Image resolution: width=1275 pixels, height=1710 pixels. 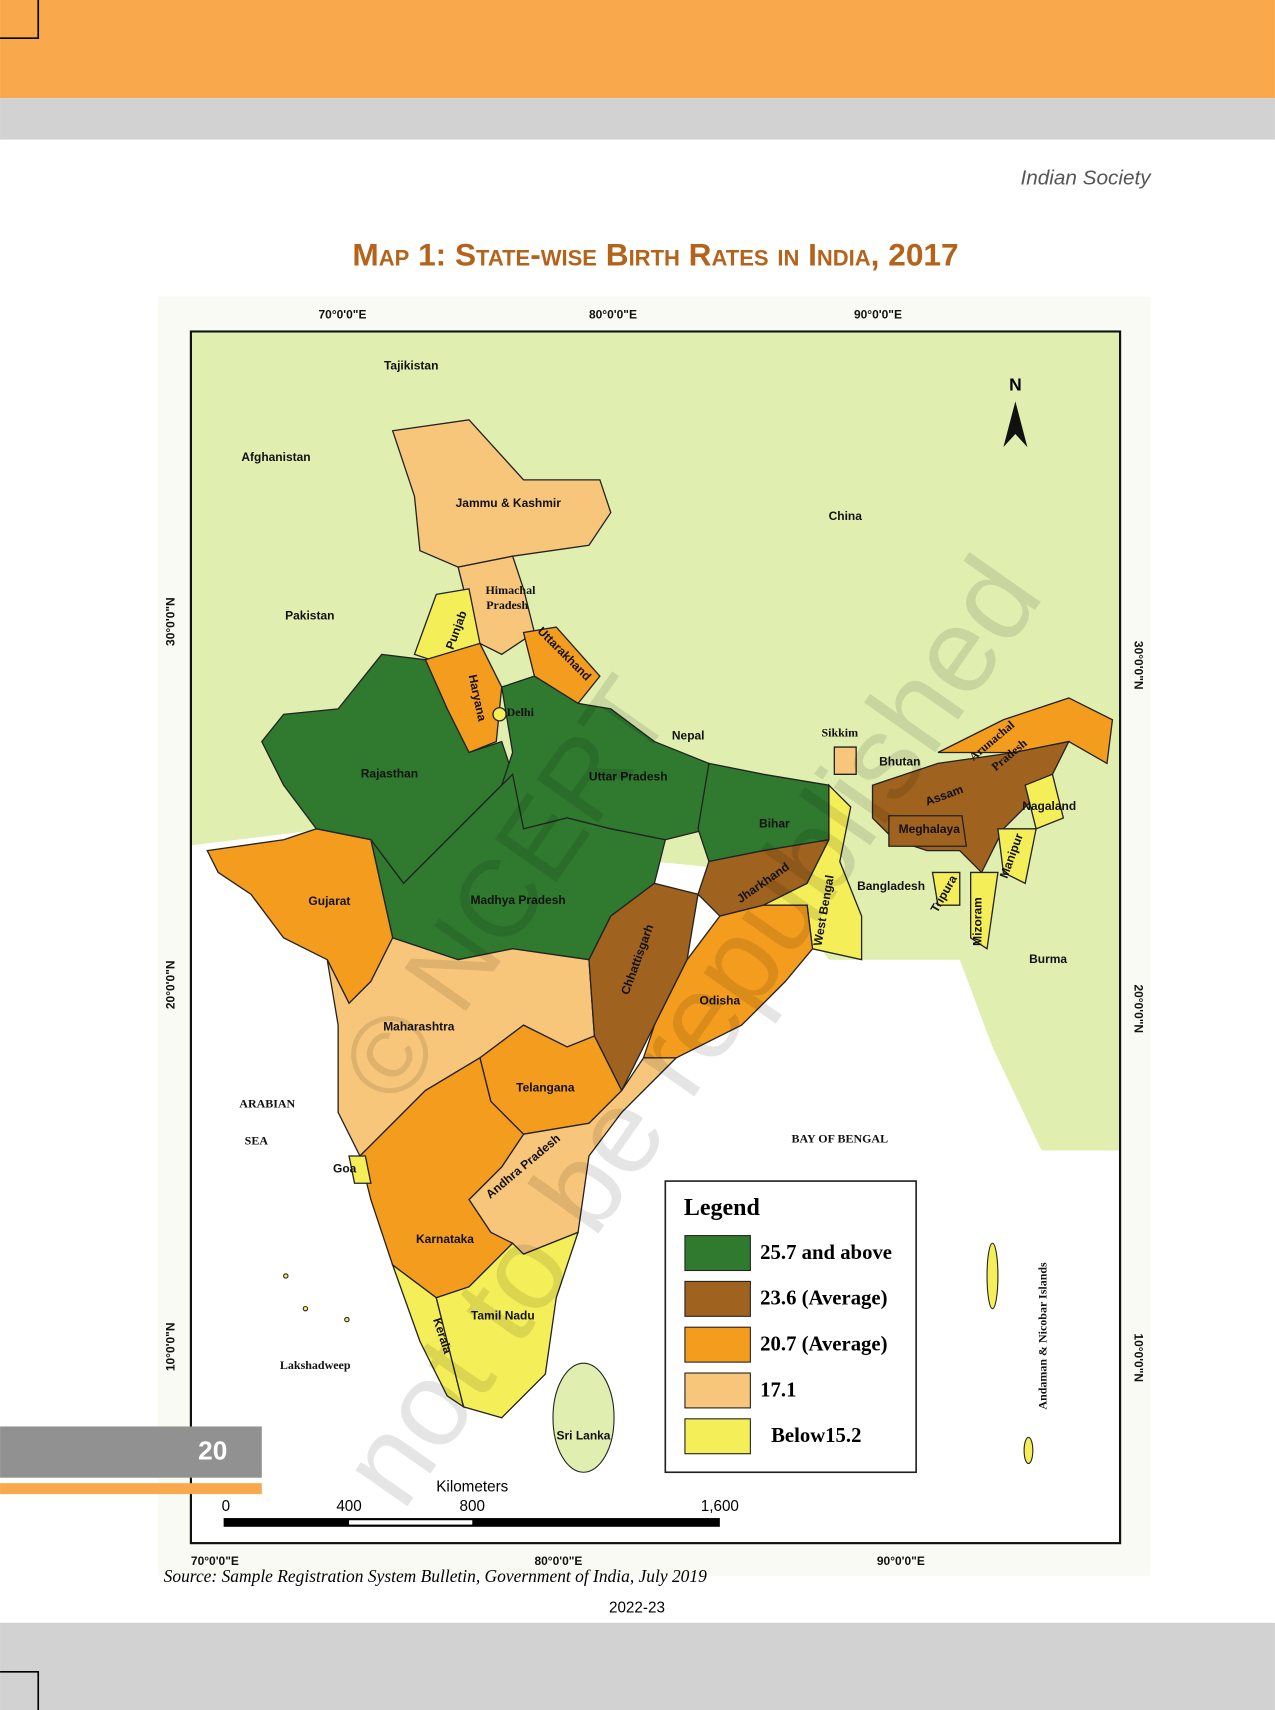 I want to click on place-label: Nepal, so click(x=688, y=735).